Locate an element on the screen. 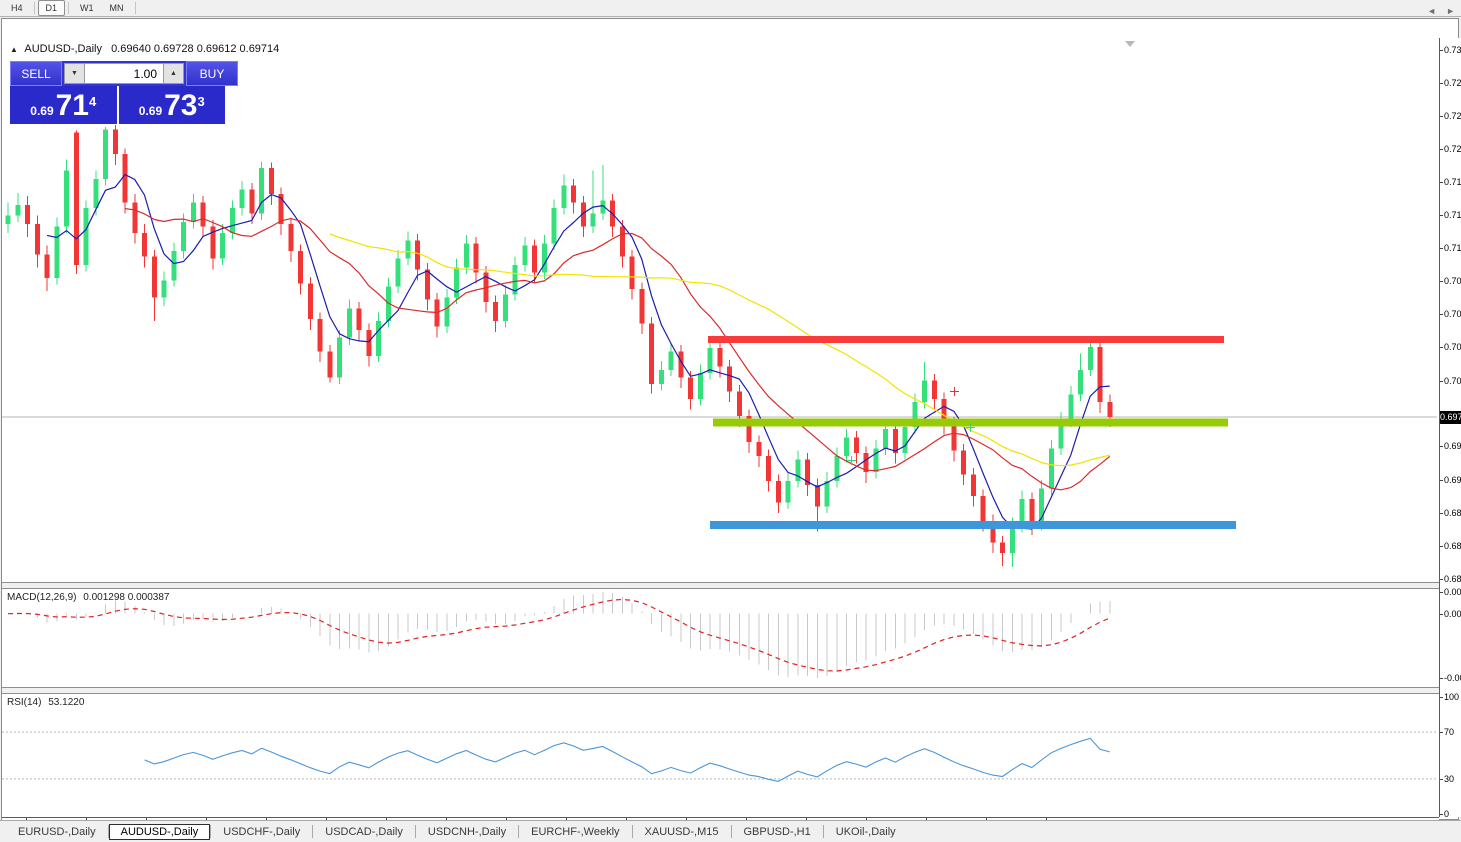 The width and height of the screenshot is (1461, 842). rsi-label: RSI(14) 53.1220 is located at coordinates (45, 702).